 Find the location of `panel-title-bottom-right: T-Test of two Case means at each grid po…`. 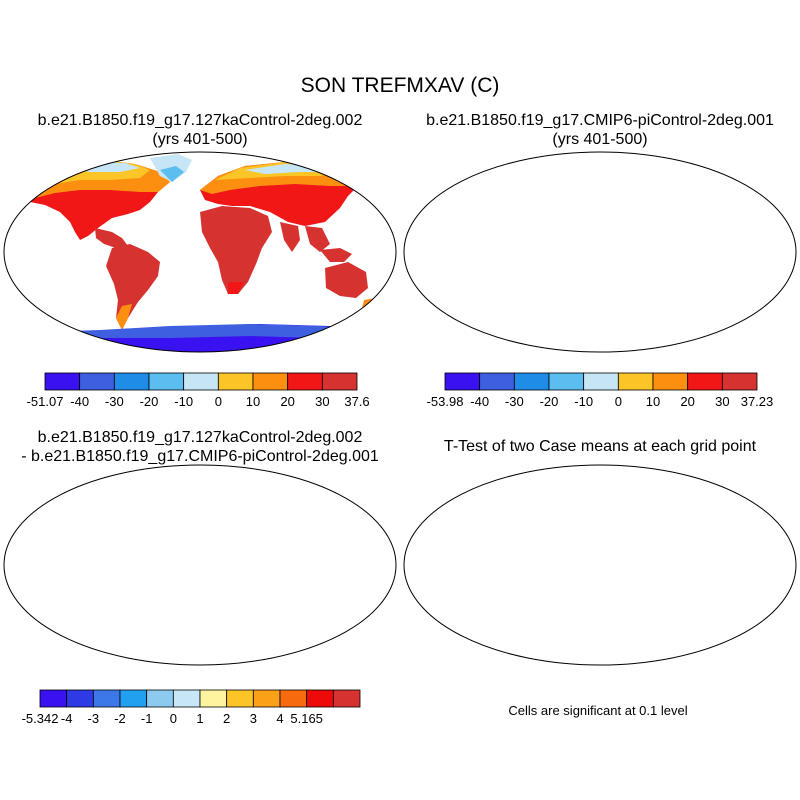

panel-title-bottom-right: T-Test of two Case means at each grid po… is located at coordinates (600, 446).